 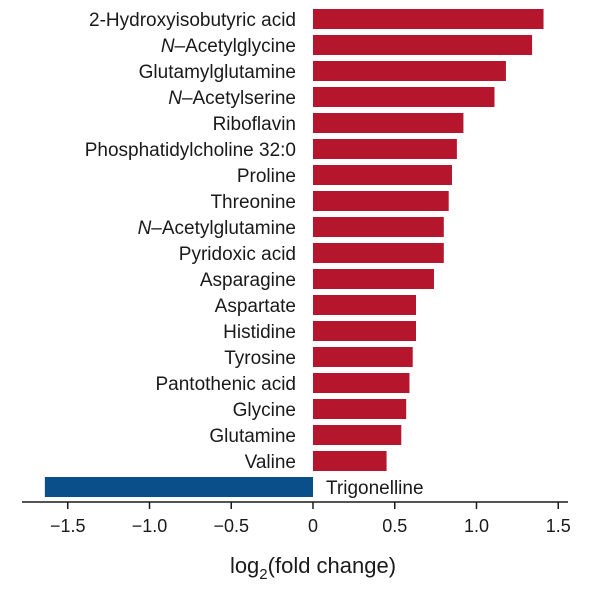 What do you see at coordinates (190, 150) in the screenshot?
I see `category-label: Phosphatidylcholine 32:0` at bounding box center [190, 150].